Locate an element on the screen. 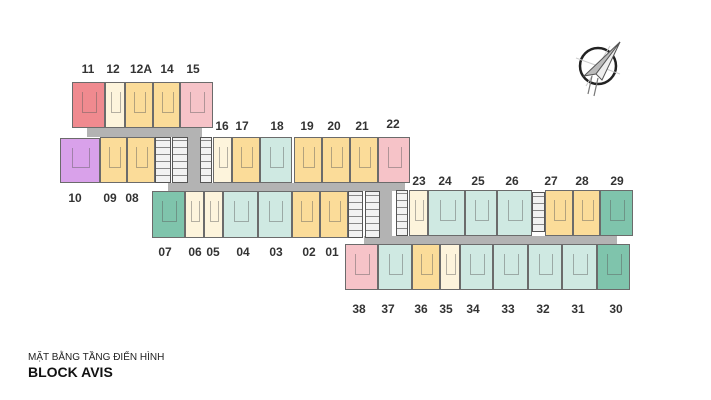 This screenshot has width=711, height=400. unit-label: 22 is located at coordinates (393, 124).